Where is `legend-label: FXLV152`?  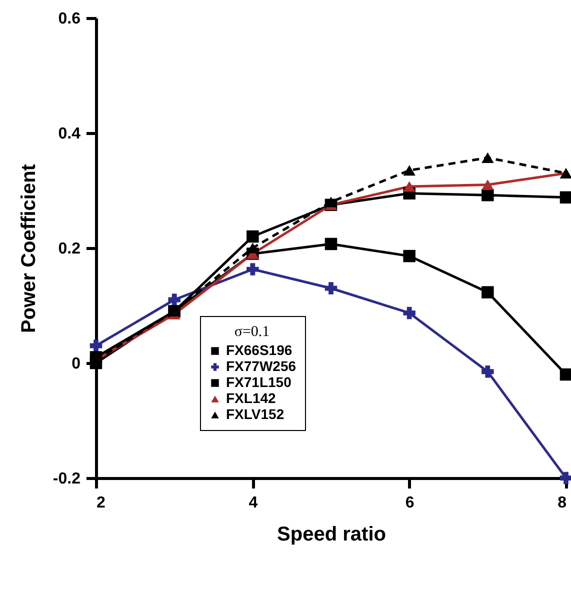
legend-label: FXLV152 is located at coordinates (255, 414).